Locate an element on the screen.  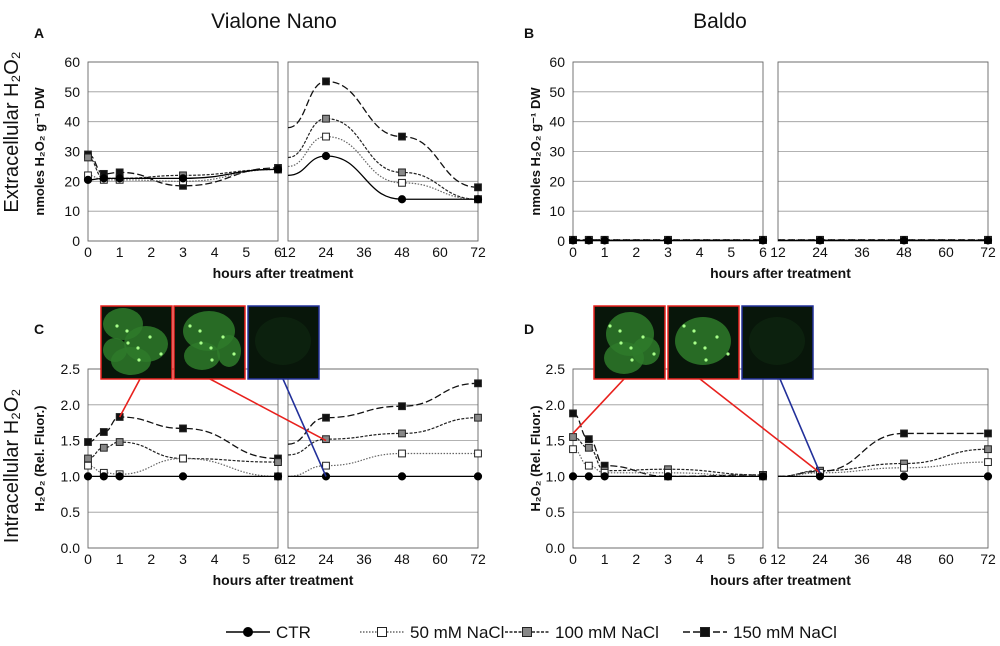
y-tick-label: 1.0 is located at coordinates (71, 476).